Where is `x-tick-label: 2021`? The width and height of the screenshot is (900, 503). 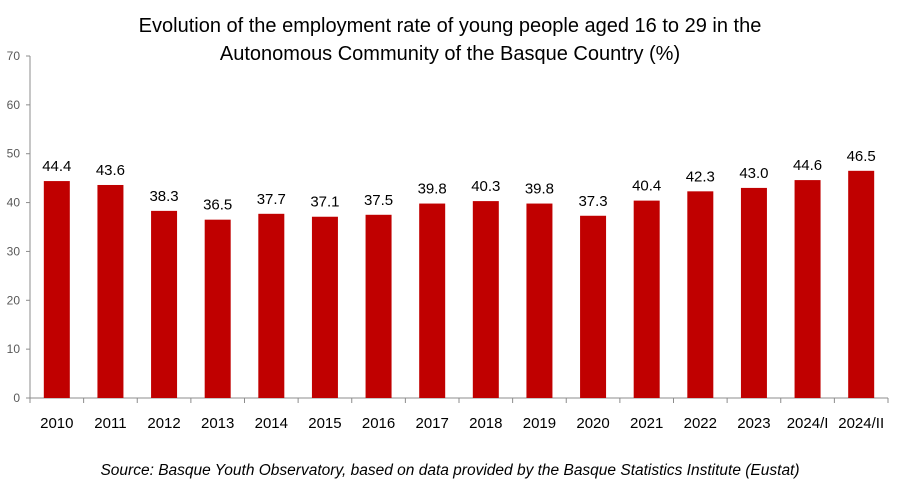 x-tick-label: 2021 is located at coordinates (646, 423).